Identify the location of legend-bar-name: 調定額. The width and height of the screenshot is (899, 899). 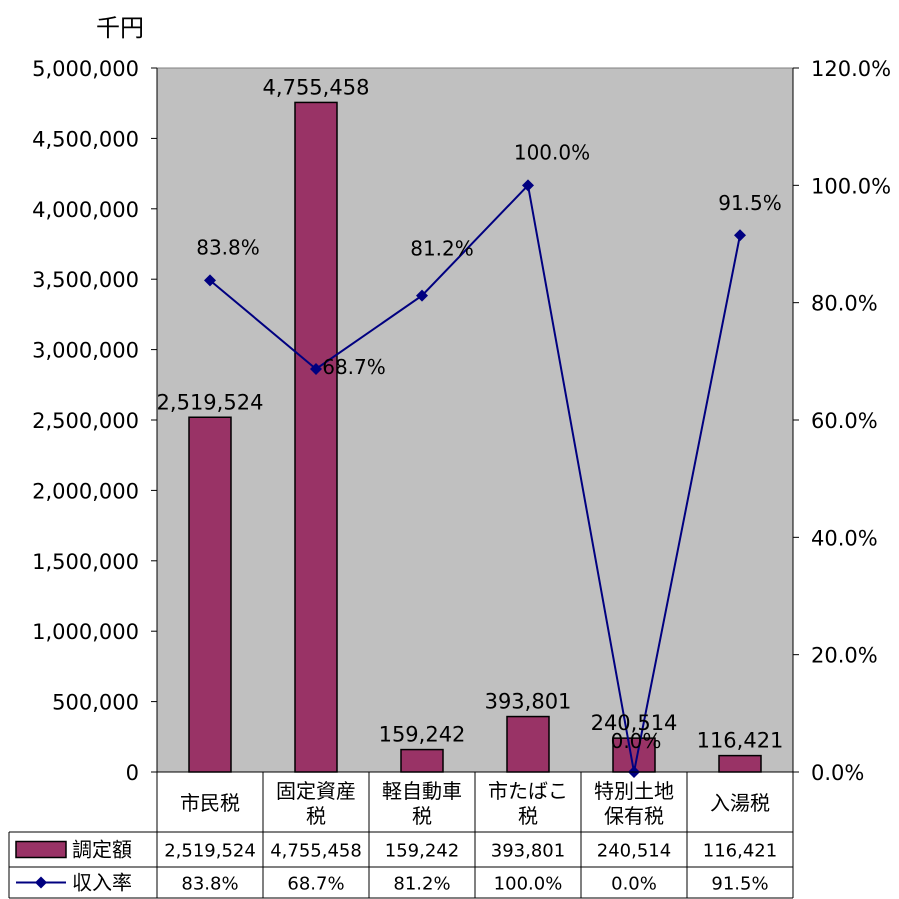
(102, 850).